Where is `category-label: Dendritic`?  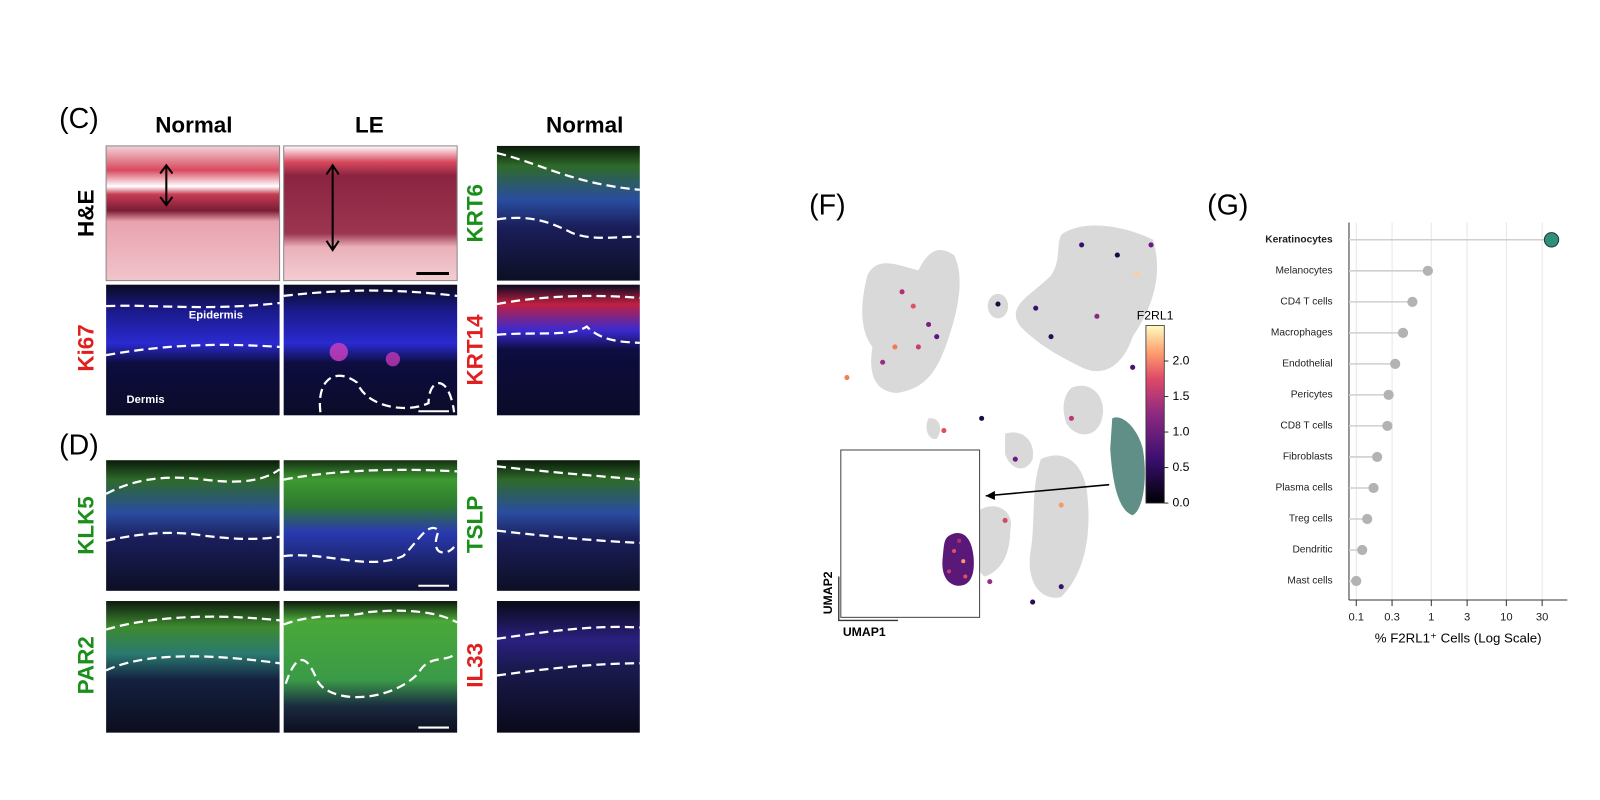 category-label: Dendritic is located at coordinates (1312, 550).